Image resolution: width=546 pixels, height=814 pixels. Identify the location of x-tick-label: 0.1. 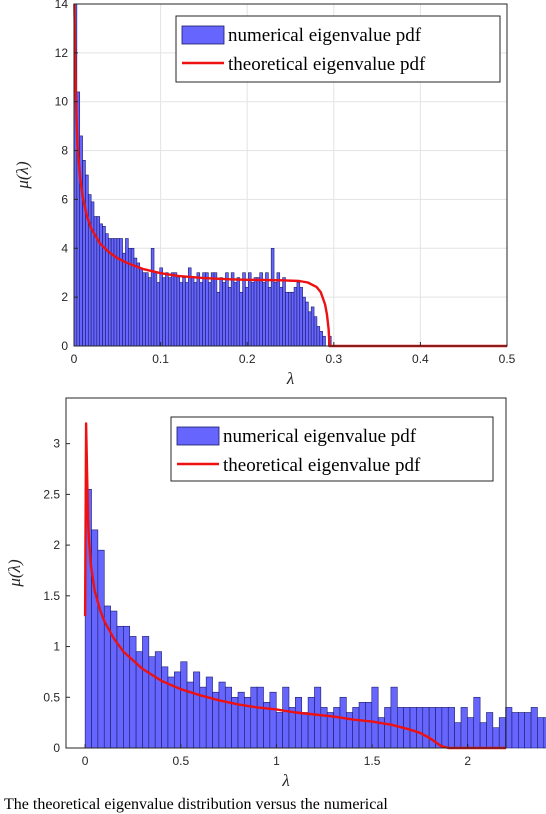
(160, 359).